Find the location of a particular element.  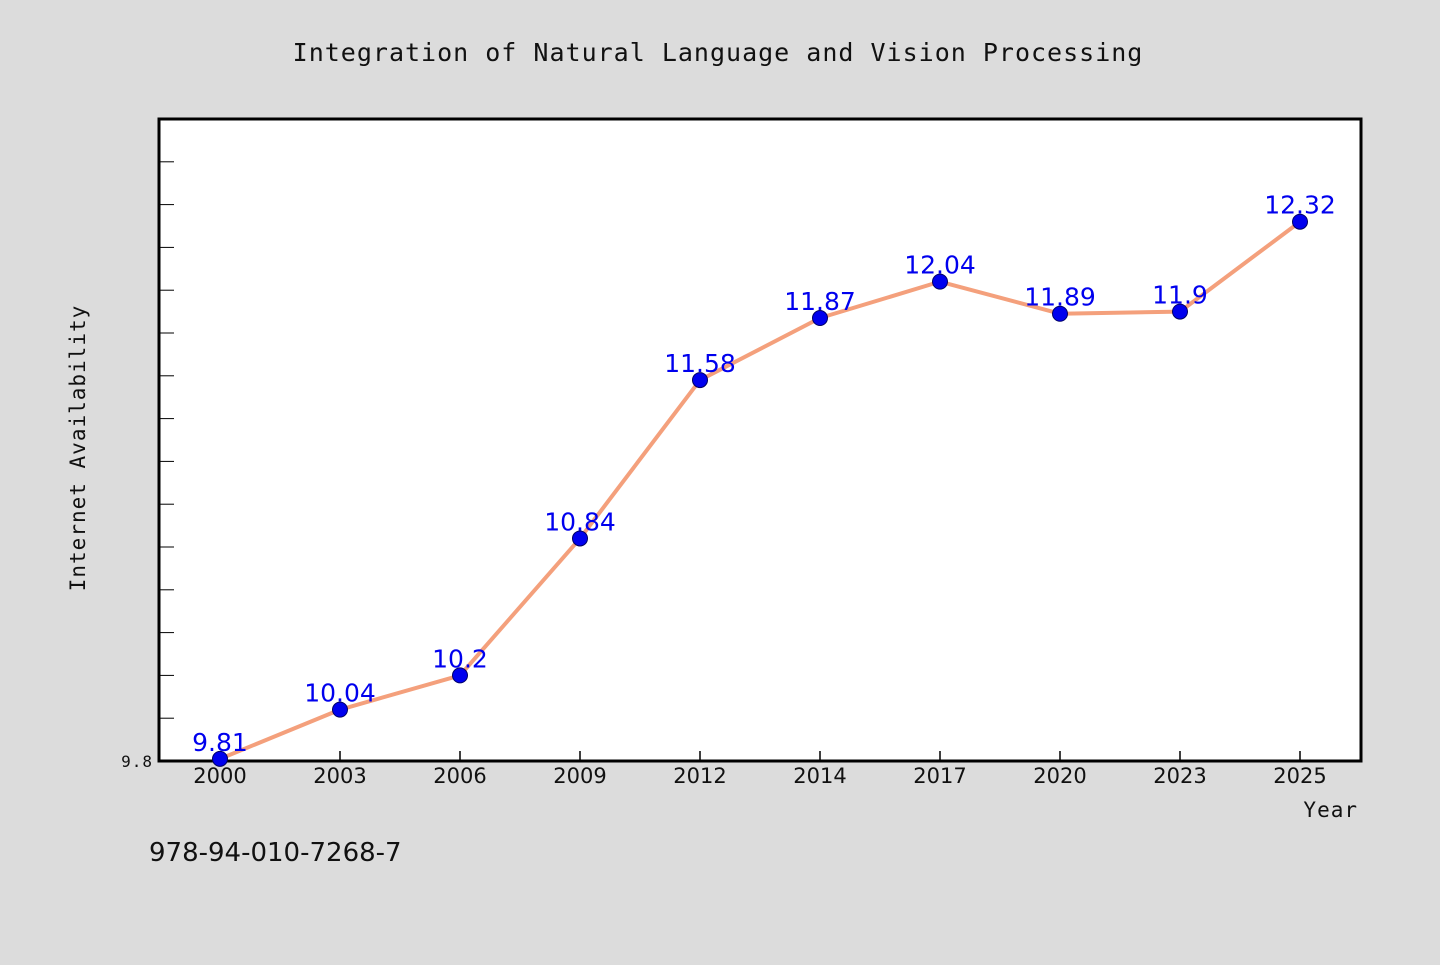

data-label: 11.58 is located at coordinates (700, 363).